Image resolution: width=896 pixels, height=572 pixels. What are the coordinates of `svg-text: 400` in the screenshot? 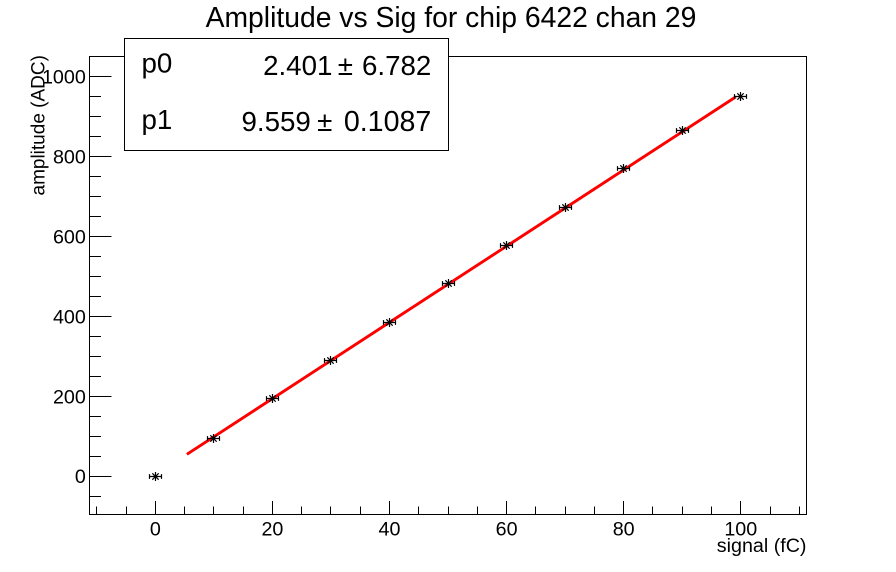 It's located at (69, 317).